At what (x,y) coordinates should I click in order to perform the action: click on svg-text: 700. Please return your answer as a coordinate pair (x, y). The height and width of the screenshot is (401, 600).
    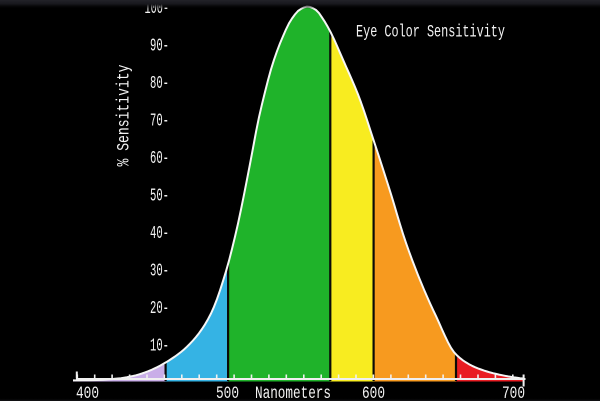
    Looking at the image, I should click on (513, 392).